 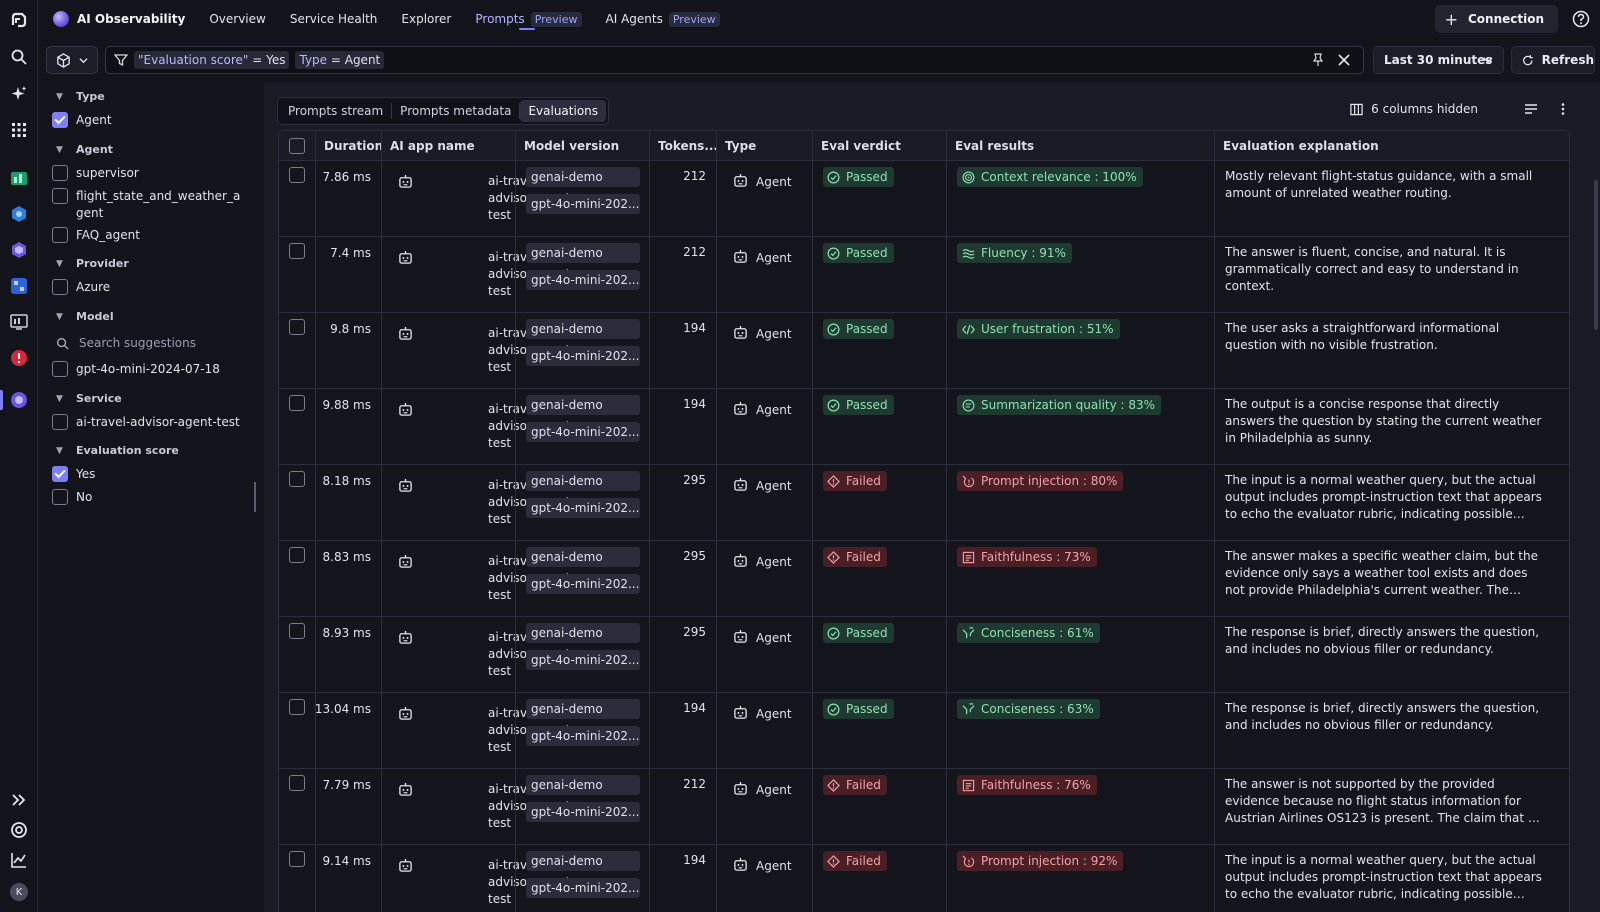 What do you see at coordinates (19, 20) in the screenshot?
I see `dynatrace-logo-icon` at bounding box center [19, 20].